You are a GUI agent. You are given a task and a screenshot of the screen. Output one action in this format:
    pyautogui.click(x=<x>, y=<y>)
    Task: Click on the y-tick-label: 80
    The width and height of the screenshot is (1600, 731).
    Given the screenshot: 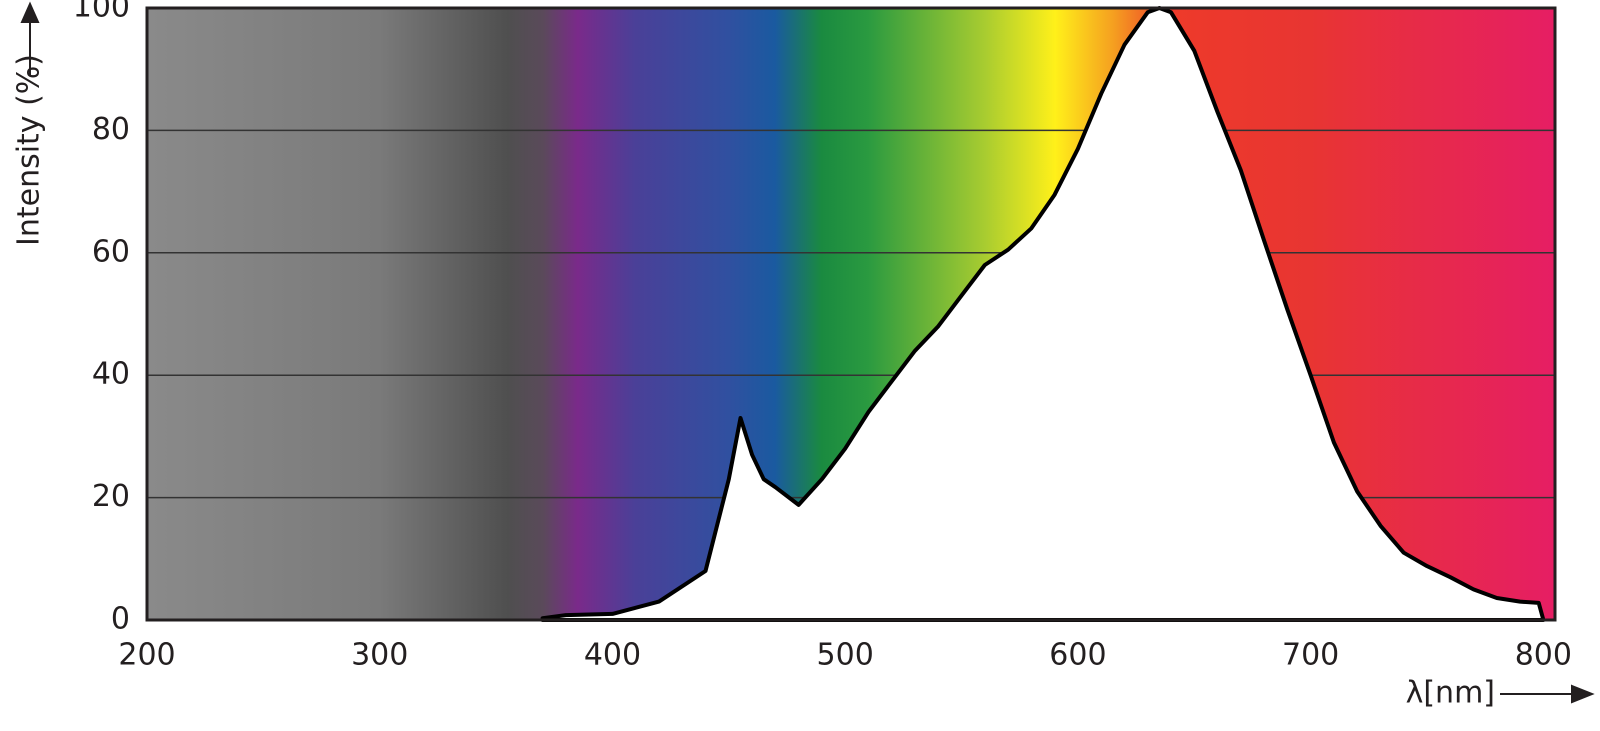 What is the action you would take?
    pyautogui.click(x=111, y=129)
    